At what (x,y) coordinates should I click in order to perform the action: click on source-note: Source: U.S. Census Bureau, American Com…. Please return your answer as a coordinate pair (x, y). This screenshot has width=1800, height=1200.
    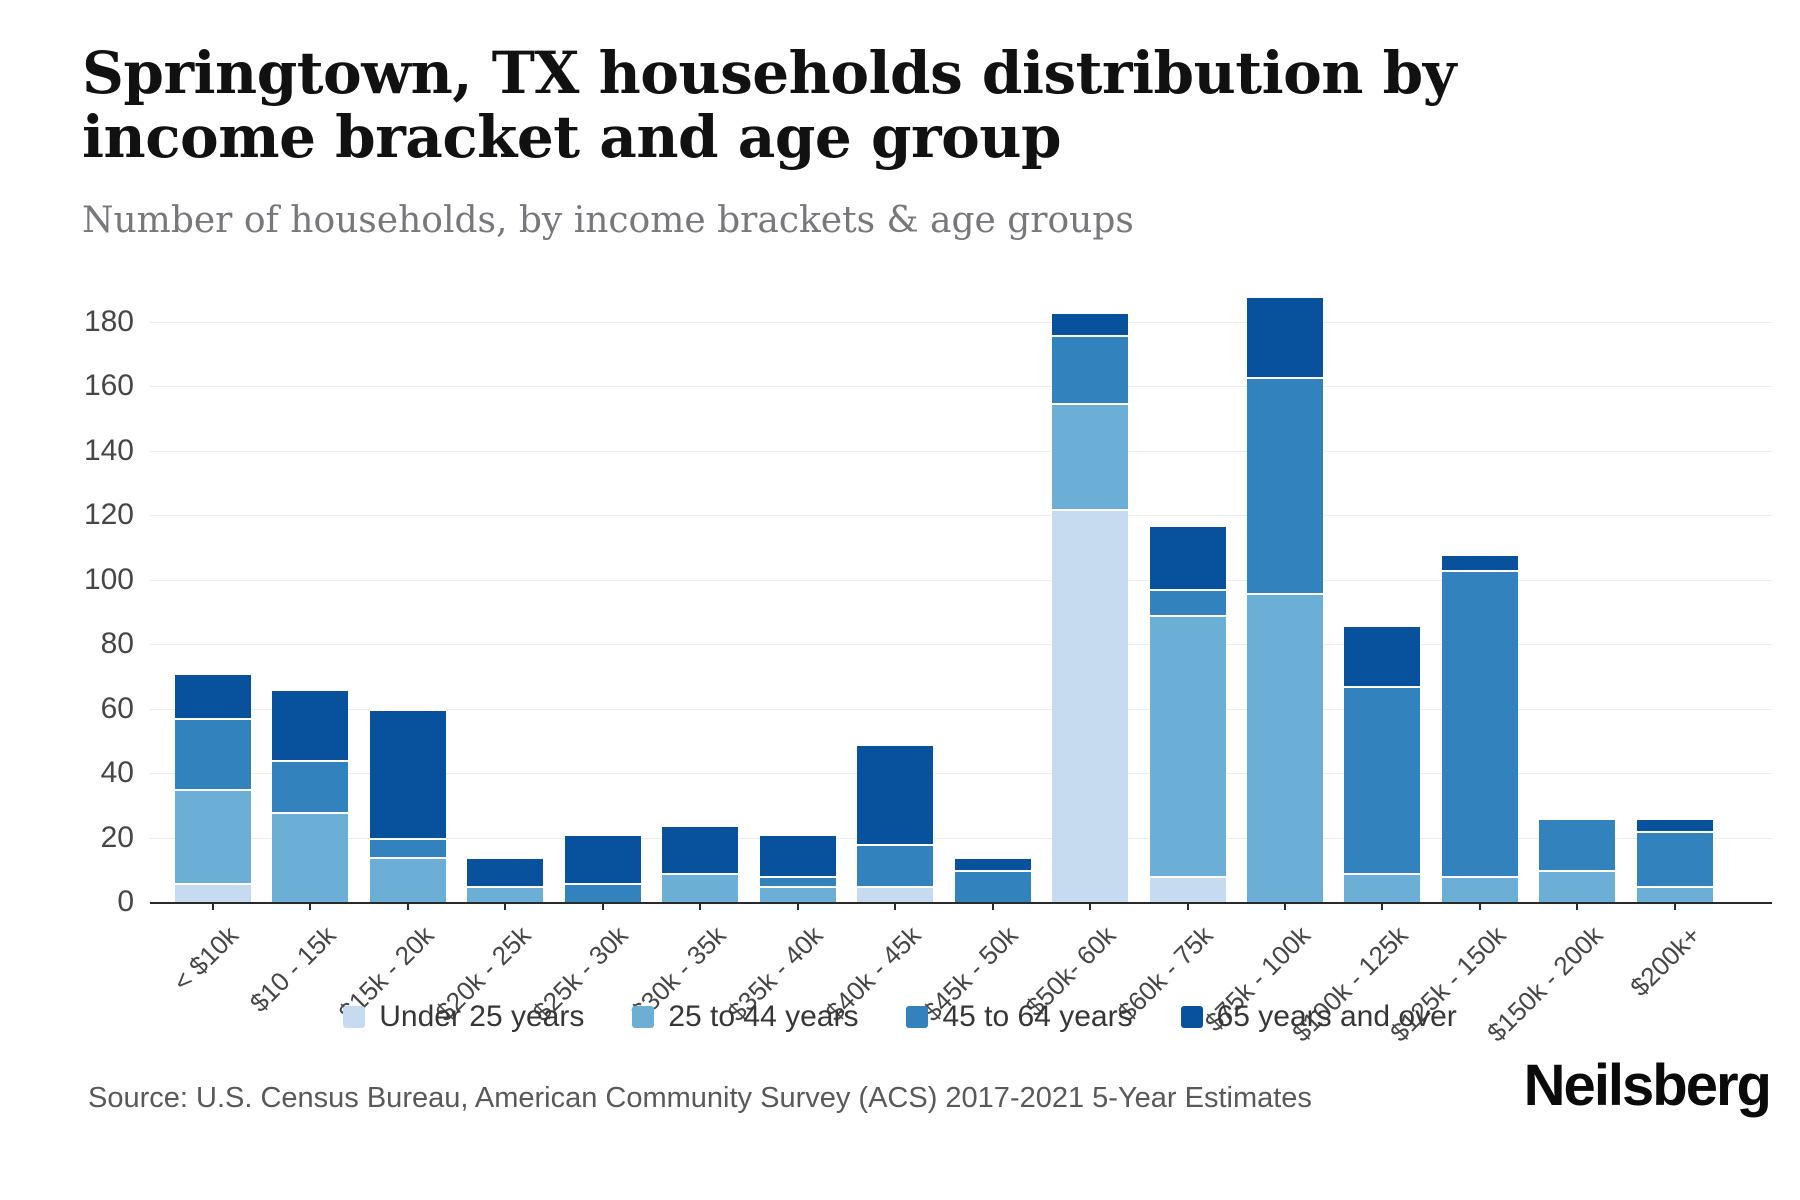
    Looking at the image, I should click on (700, 1098).